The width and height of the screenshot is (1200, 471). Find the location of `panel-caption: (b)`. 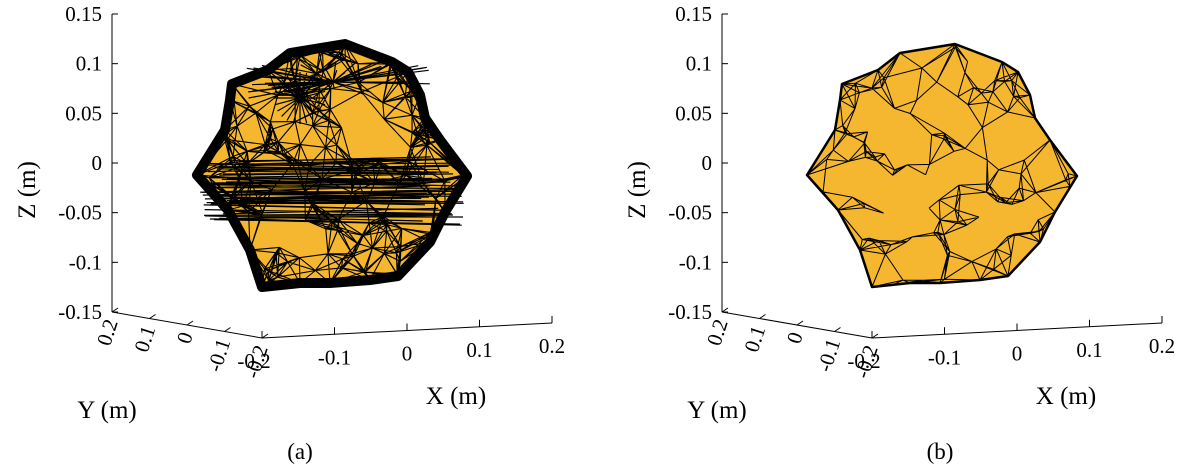

panel-caption: (b) is located at coordinates (940, 451).